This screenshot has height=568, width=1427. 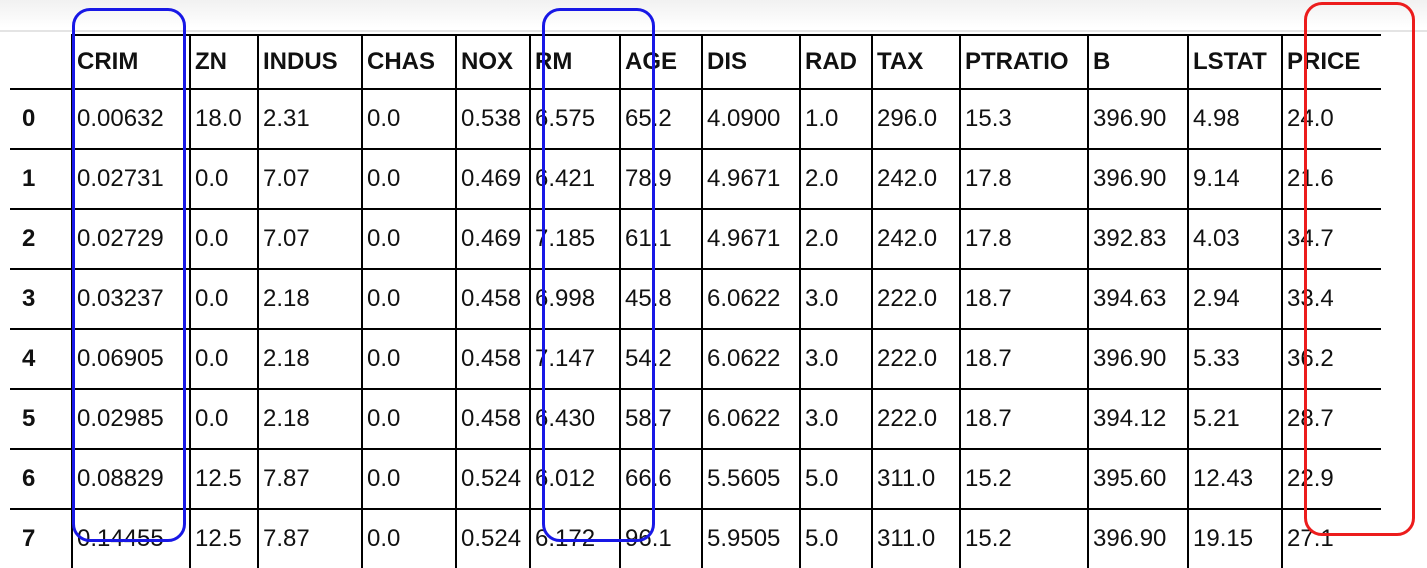 I want to click on cell-price: 28.7, so click(x=1331, y=419).